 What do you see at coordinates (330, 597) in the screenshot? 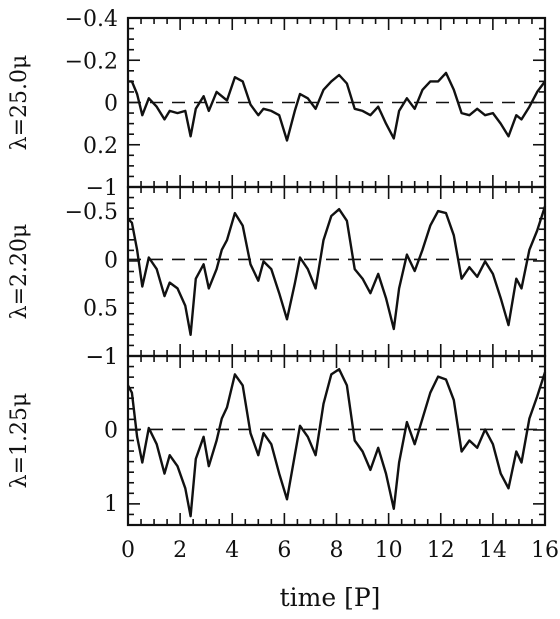
I see `x-axis-label: time [P]` at bounding box center [330, 597].